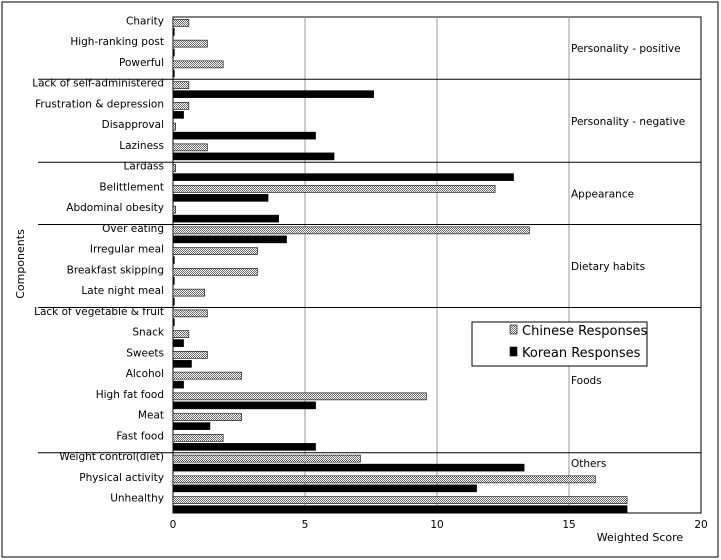 This screenshot has height=560, width=721. What do you see at coordinates (131, 187) in the screenshot?
I see `category-label: Belittlement` at bounding box center [131, 187].